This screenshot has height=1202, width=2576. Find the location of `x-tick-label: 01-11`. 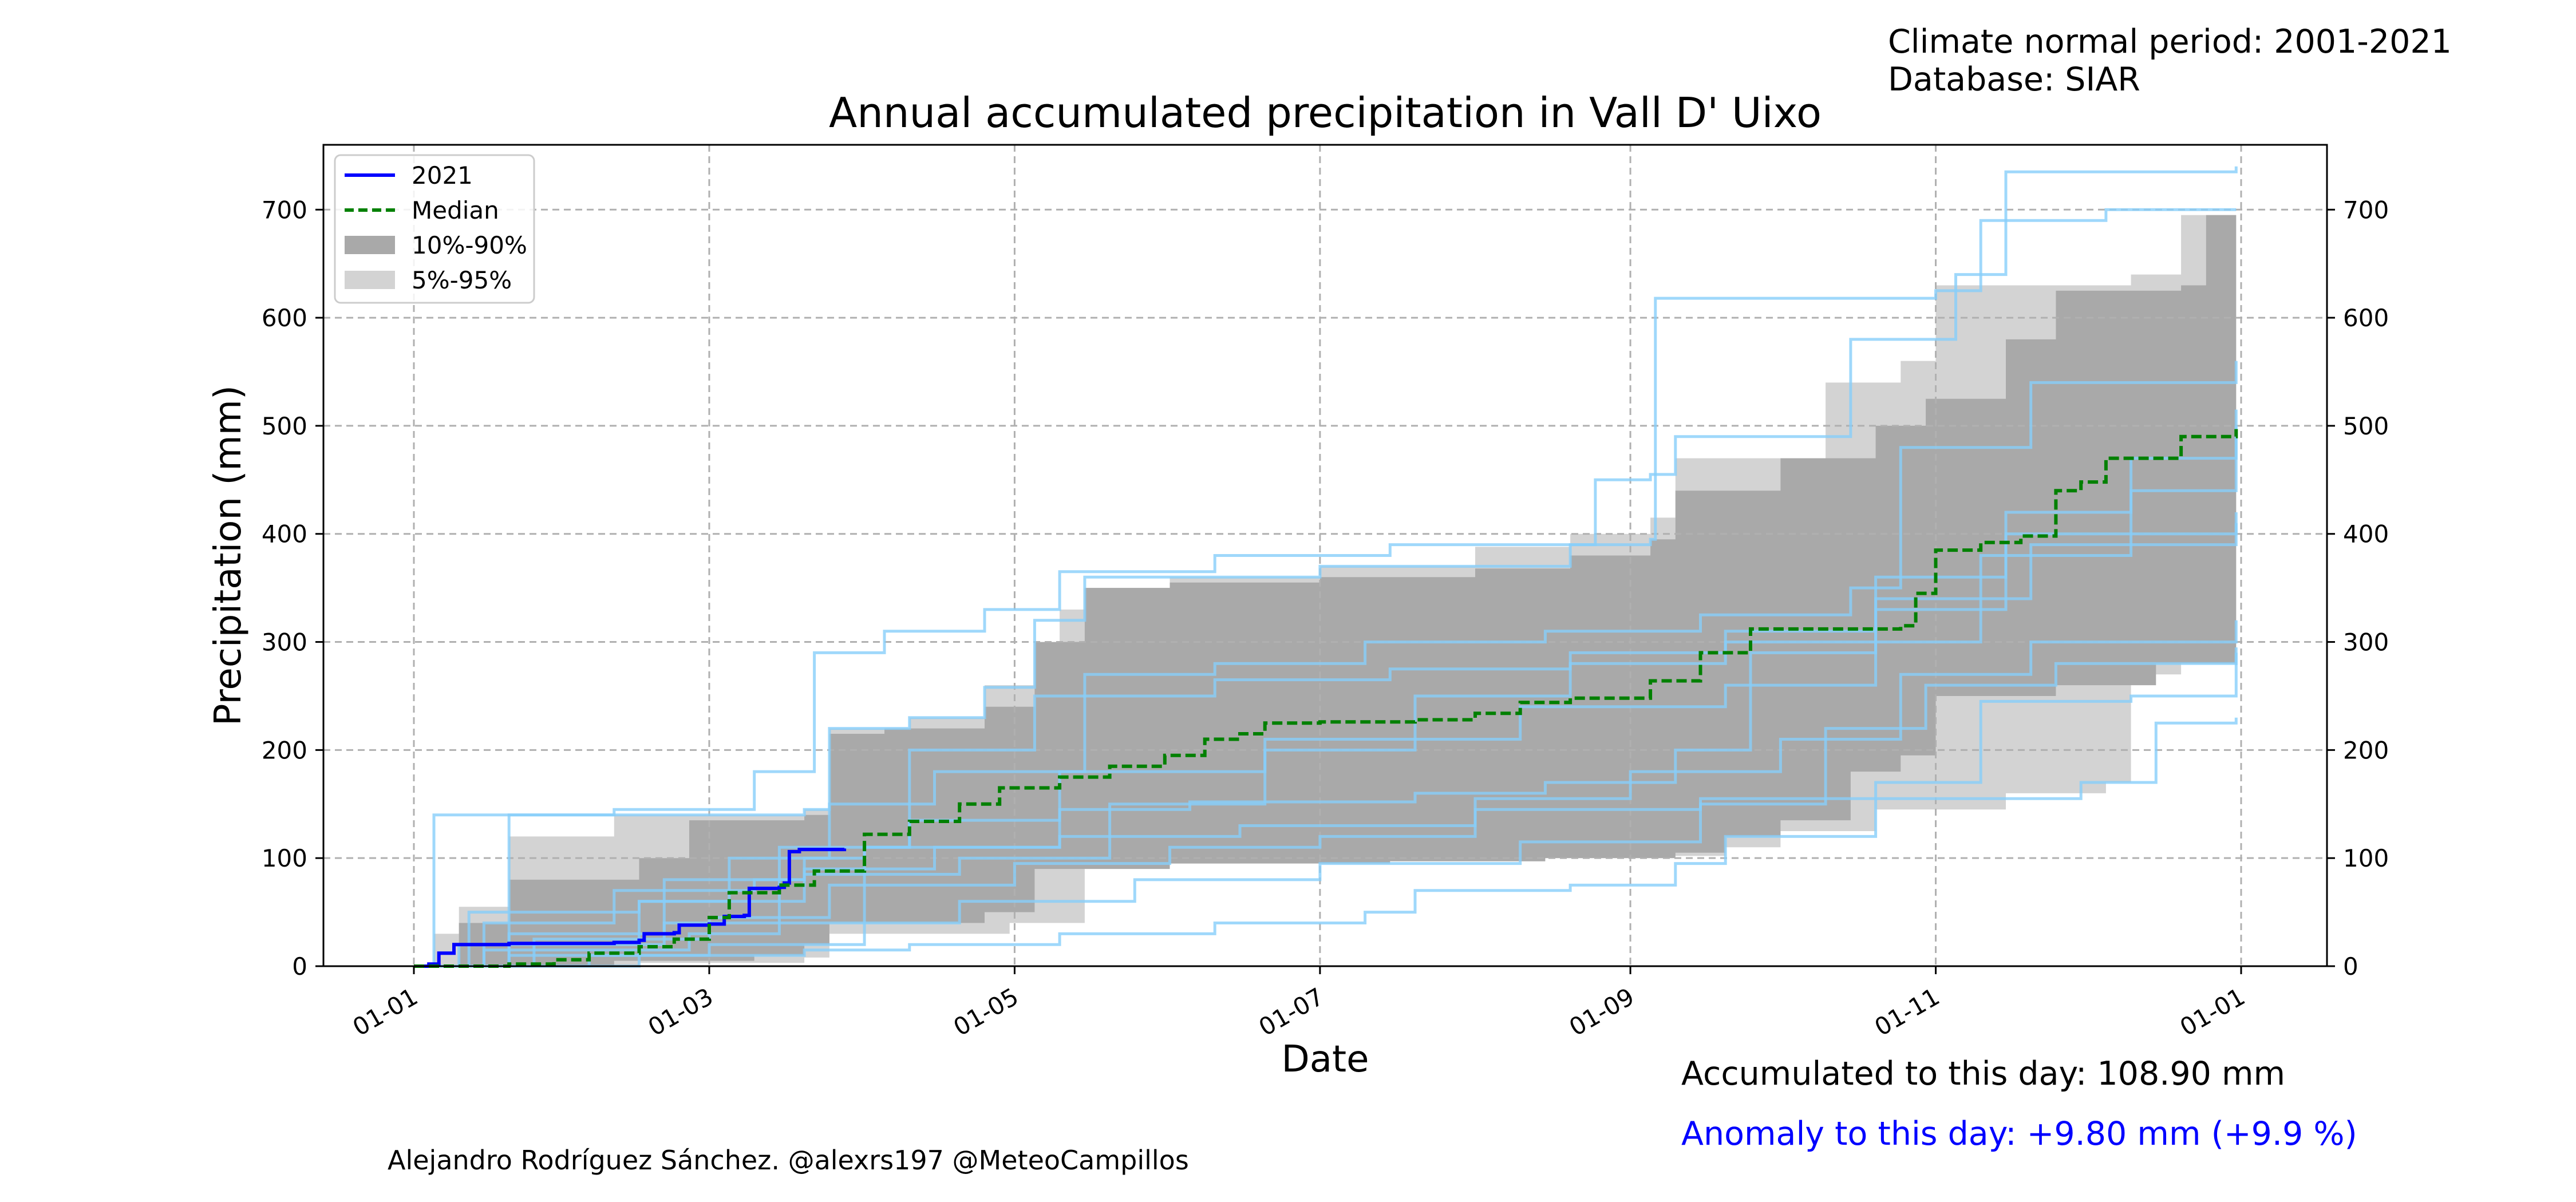

x-tick-label: 01-11 is located at coordinates (1907, 1012).